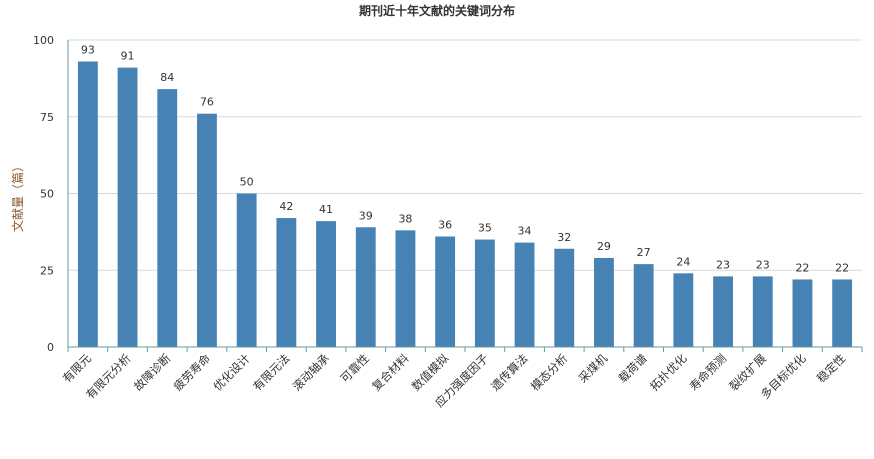 This screenshot has height=459, width=874. I want to click on x-tick-label: 模态分析, so click(549, 372).